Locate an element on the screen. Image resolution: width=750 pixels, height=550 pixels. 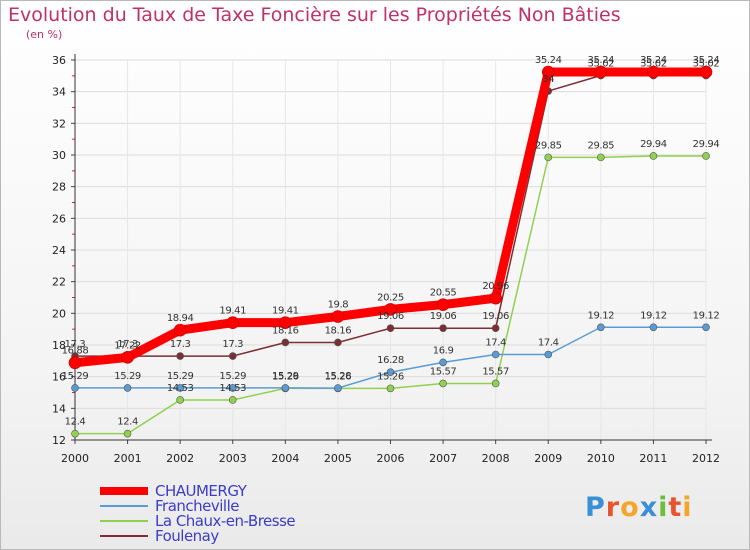
point-foulenay-2002 is located at coordinates (180, 356).